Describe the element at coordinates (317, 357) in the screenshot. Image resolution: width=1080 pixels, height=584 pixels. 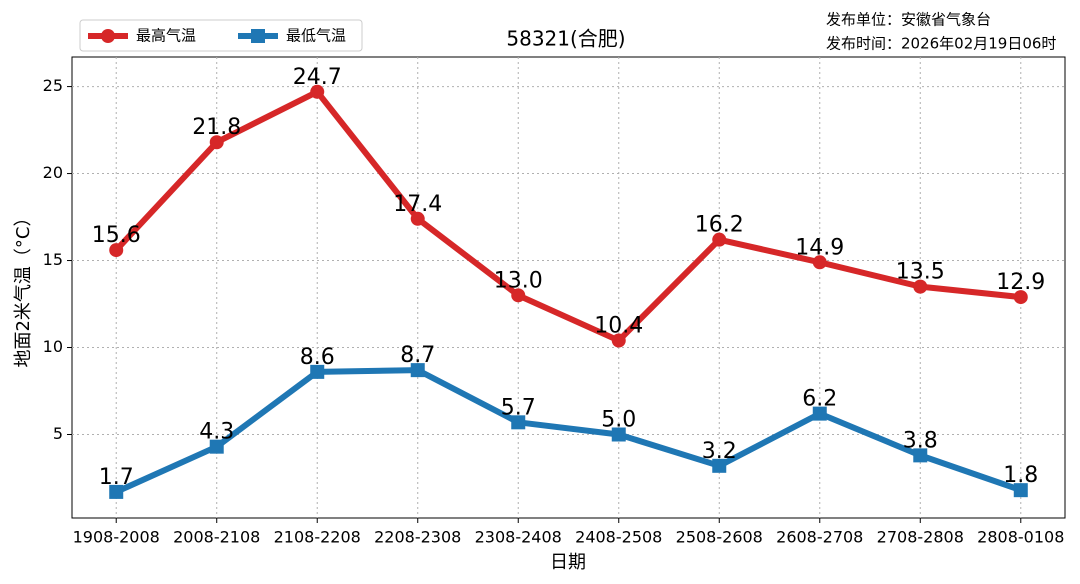
I see `value-label: 8.6` at that location.